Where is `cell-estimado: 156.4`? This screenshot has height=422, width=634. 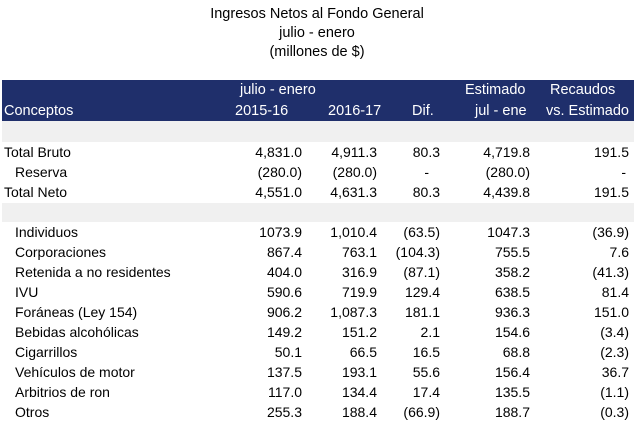
cell-estimado: 156.4 is located at coordinates (512, 372).